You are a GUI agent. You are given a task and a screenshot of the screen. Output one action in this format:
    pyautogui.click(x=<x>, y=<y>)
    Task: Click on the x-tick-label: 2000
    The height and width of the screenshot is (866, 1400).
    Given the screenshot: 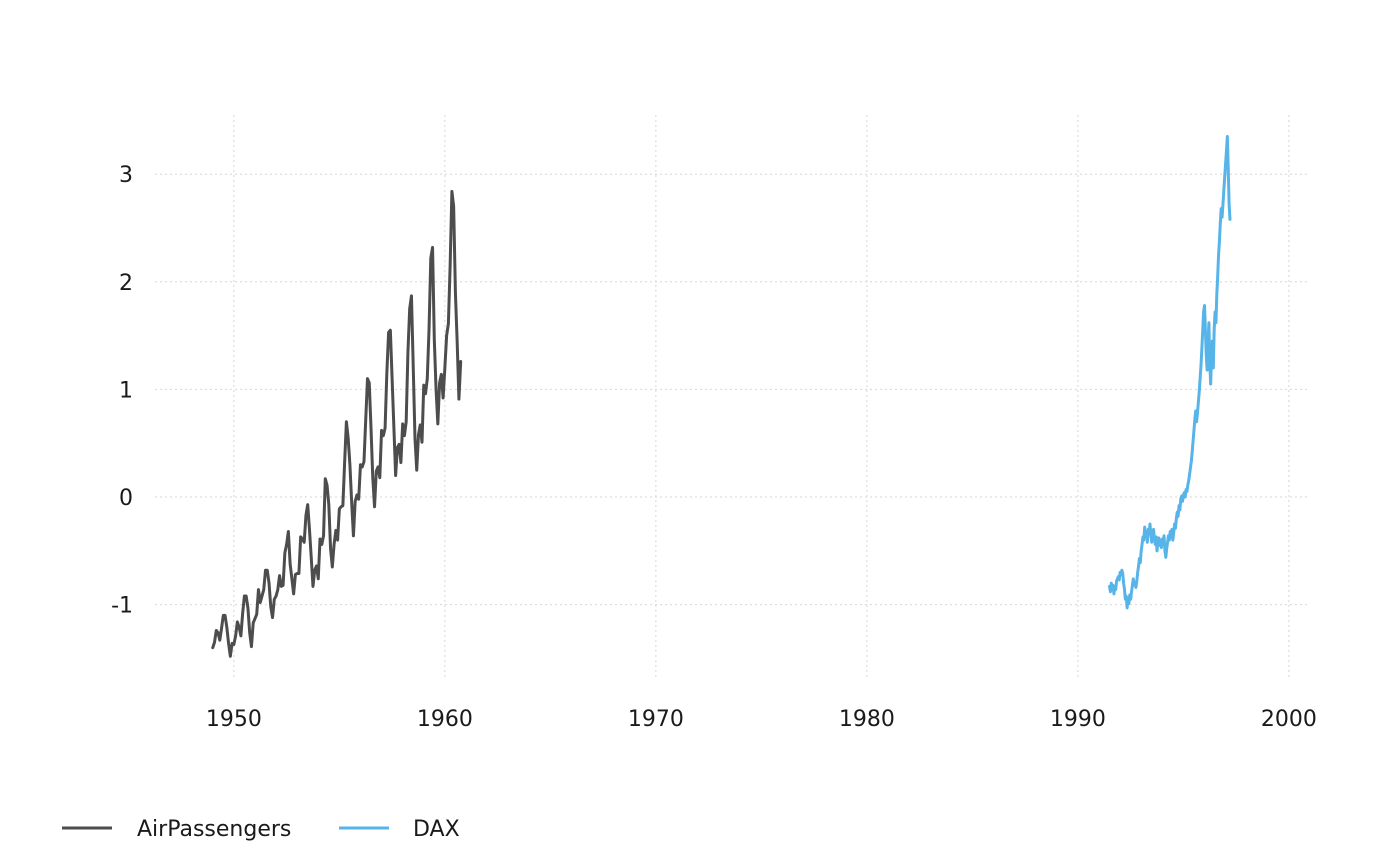 What is the action you would take?
    pyautogui.click(x=1289, y=719)
    